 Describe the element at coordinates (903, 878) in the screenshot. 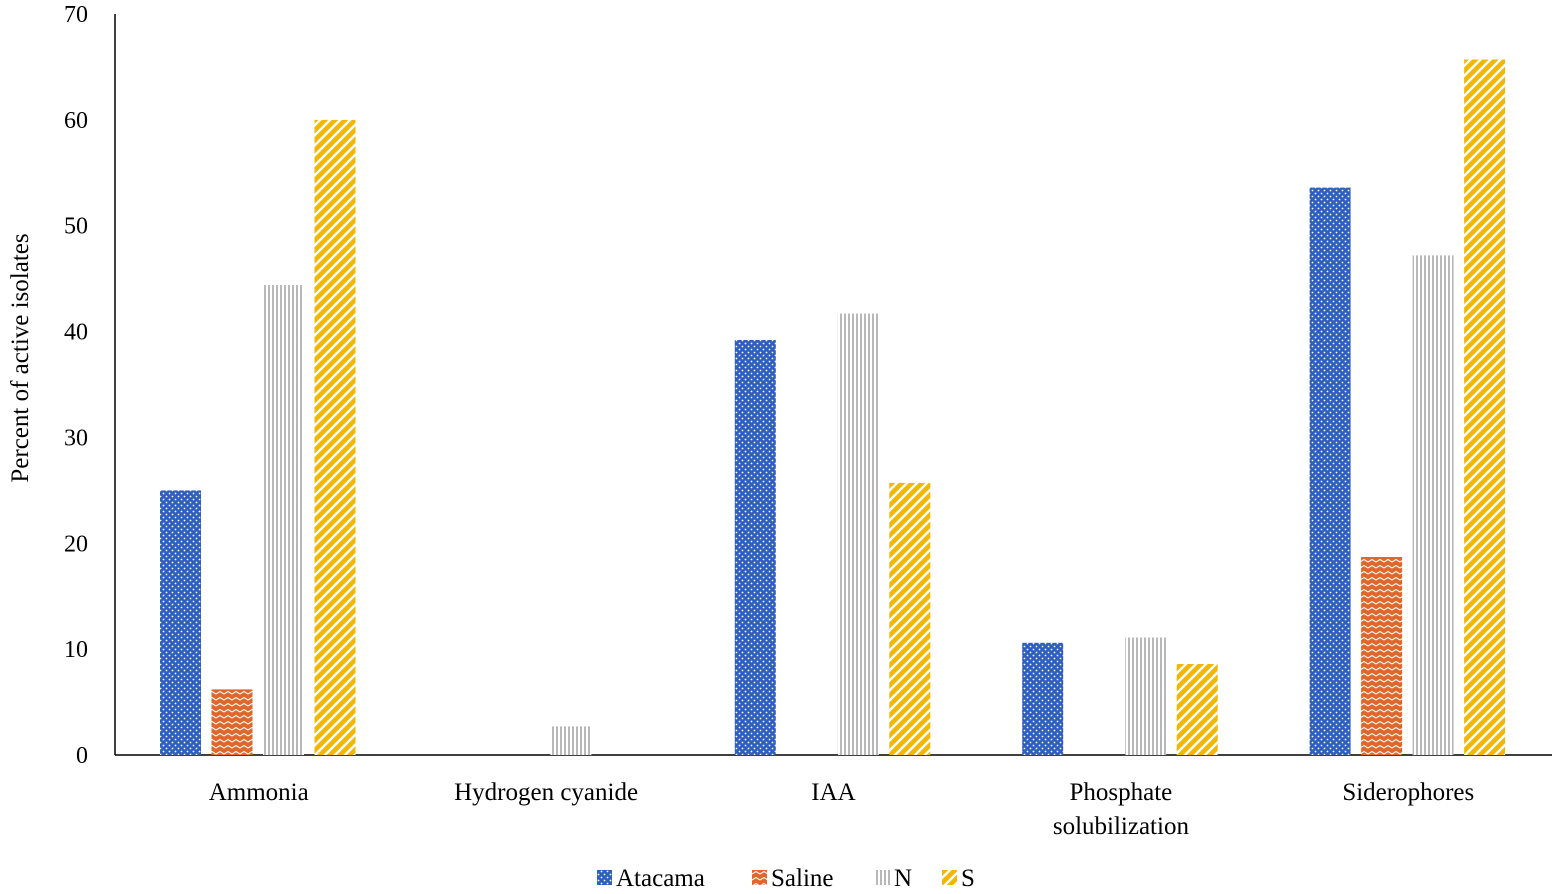

I see `legend-label-n: N` at that location.